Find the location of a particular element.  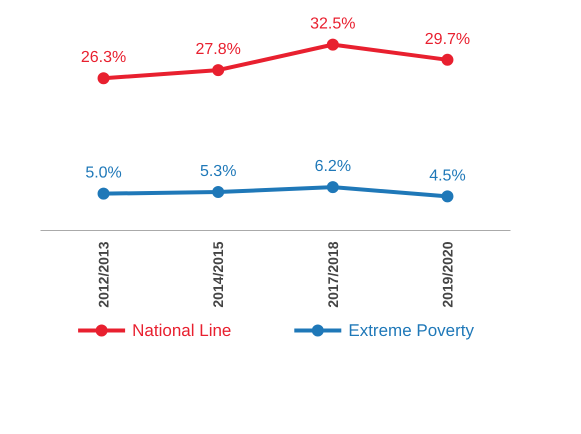

data-label: 5.3% is located at coordinates (218, 171).